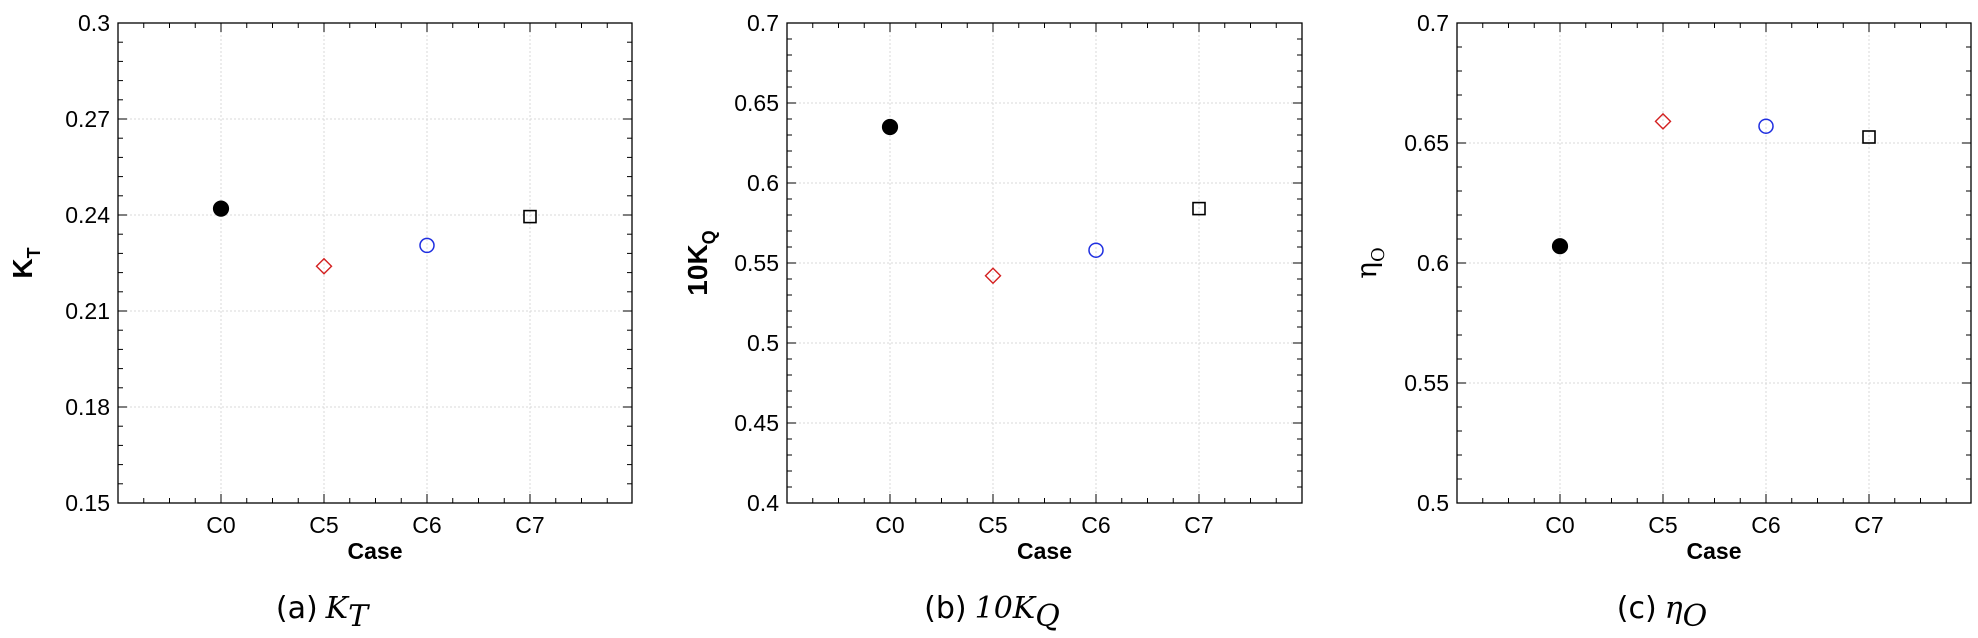 Image resolution: width=1978 pixels, height=638 pixels. What do you see at coordinates (323, 612) in the screenshot?
I see `panel-caption: (a) KT` at bounding box center [323, 612].